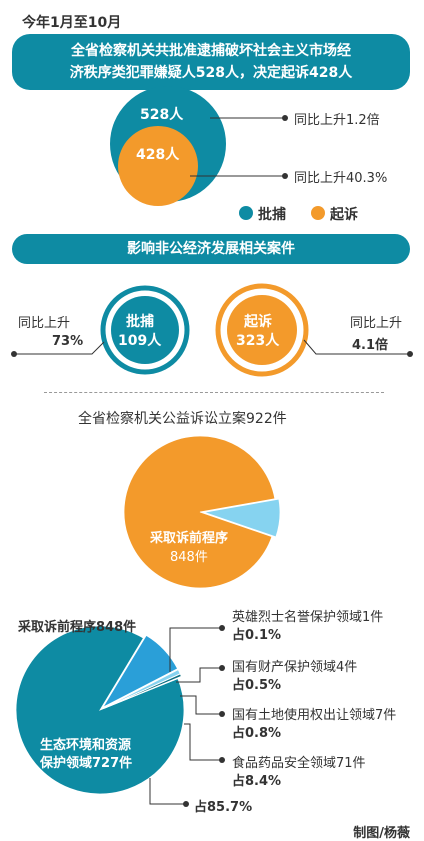 This screenshot has height=841, width=424. What do you see at coordinates (211, 249) in the screenshot?
I see `banner-nonpublic: 影响非公经济发展相关案件` at bounding box center [211, 249].